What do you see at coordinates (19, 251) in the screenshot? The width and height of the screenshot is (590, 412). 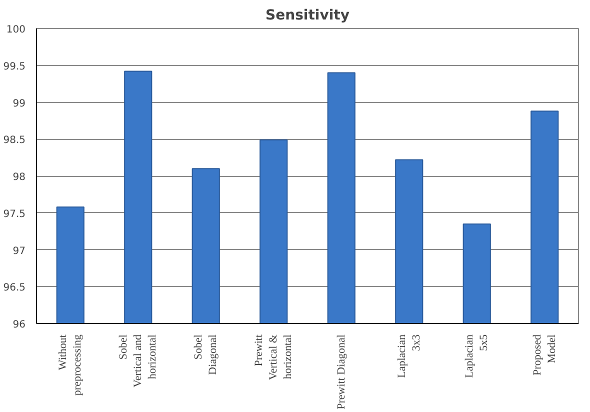 I see `y-tick-label: 97` at bounding box center [19, 251].